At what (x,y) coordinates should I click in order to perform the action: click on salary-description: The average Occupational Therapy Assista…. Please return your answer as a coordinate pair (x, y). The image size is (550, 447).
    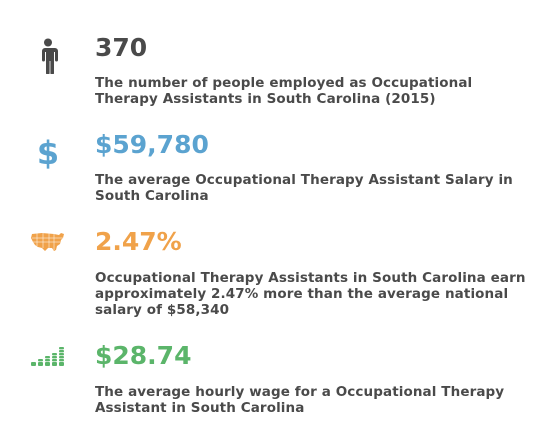
    Looking at the image, I should click on (304, 188).